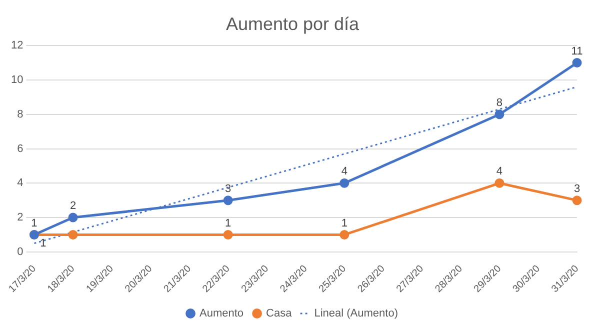 The height and width of the screenshot is (333, 593). I want to click on legend-label: Lineal (Aumento), so click(356, 314).